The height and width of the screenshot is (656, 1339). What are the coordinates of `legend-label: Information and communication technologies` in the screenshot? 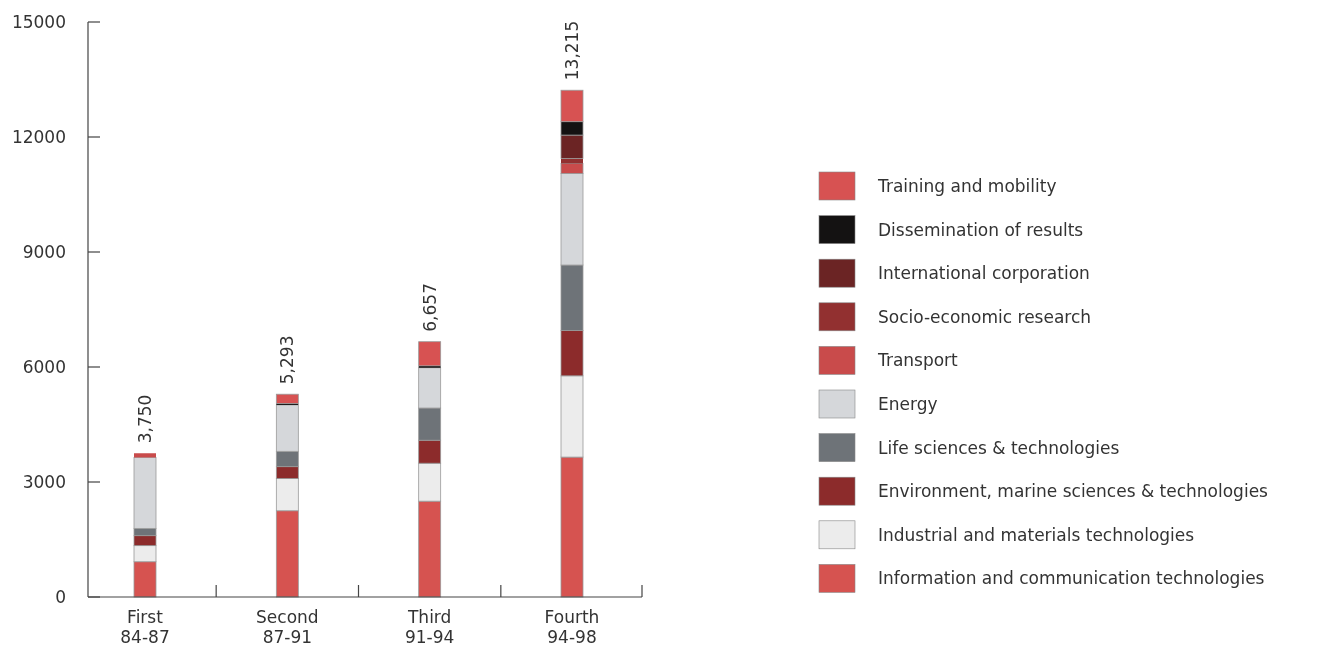 It's located at (1071, 578).